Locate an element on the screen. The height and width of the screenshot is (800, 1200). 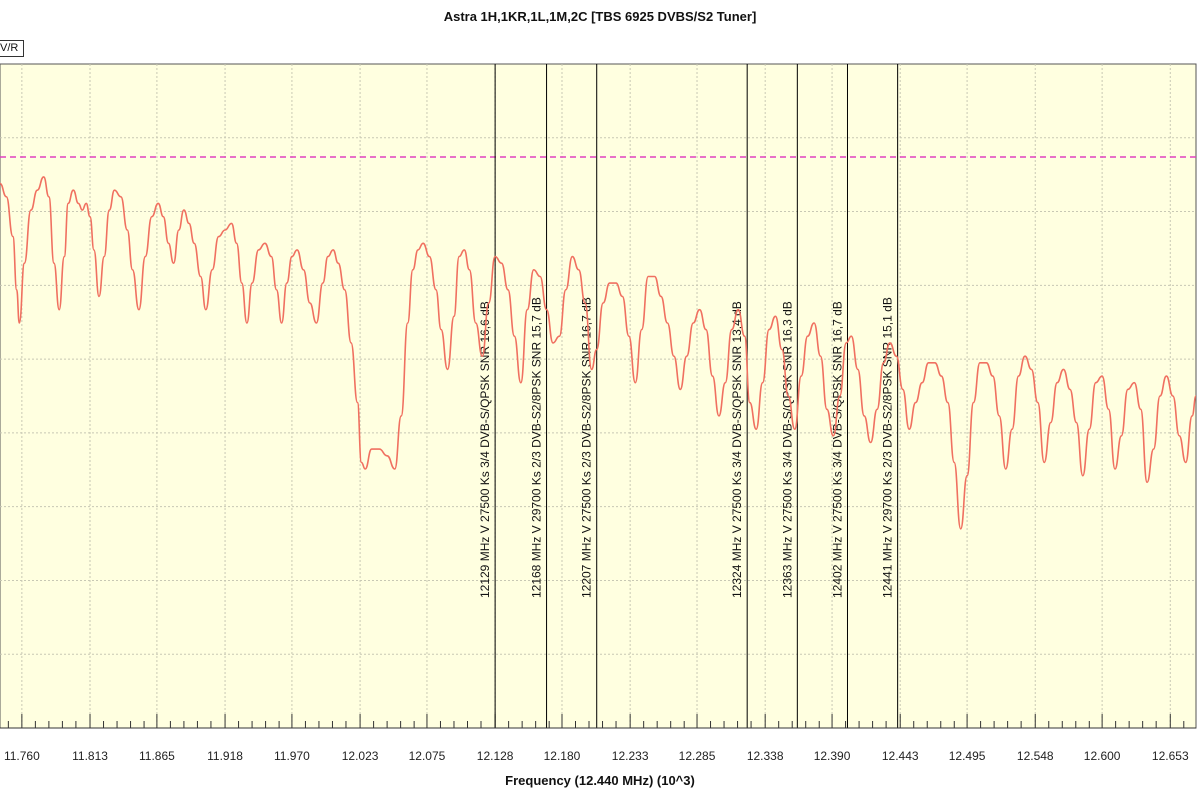
x-tick-label: 12.338 is located at coordinates (765, 756).